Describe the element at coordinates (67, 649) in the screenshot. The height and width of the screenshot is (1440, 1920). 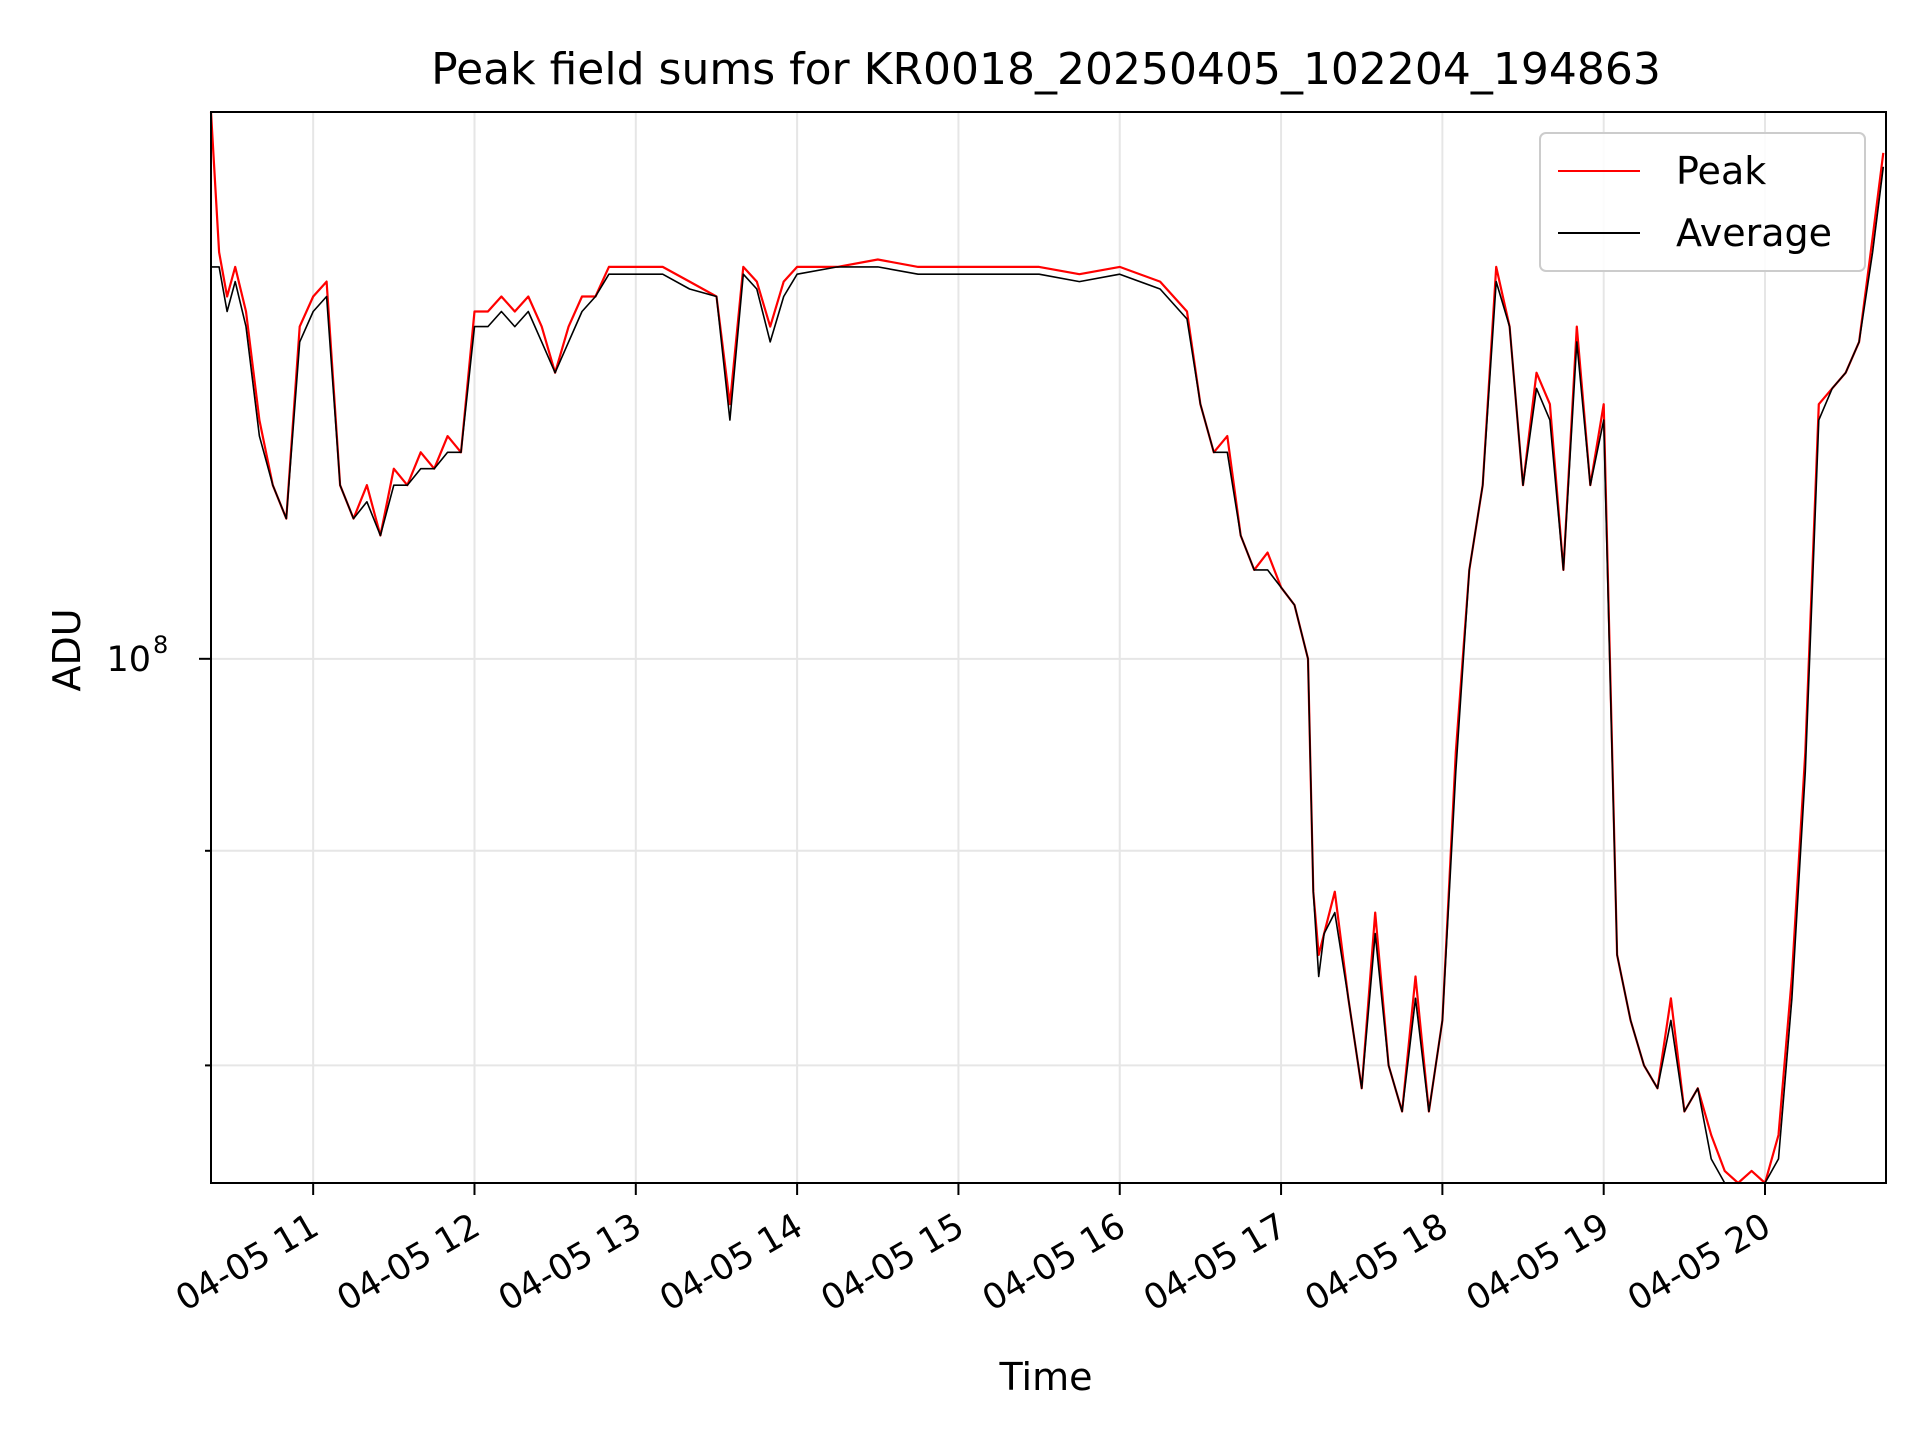
I see `y-axis-label: ADU` at that location.